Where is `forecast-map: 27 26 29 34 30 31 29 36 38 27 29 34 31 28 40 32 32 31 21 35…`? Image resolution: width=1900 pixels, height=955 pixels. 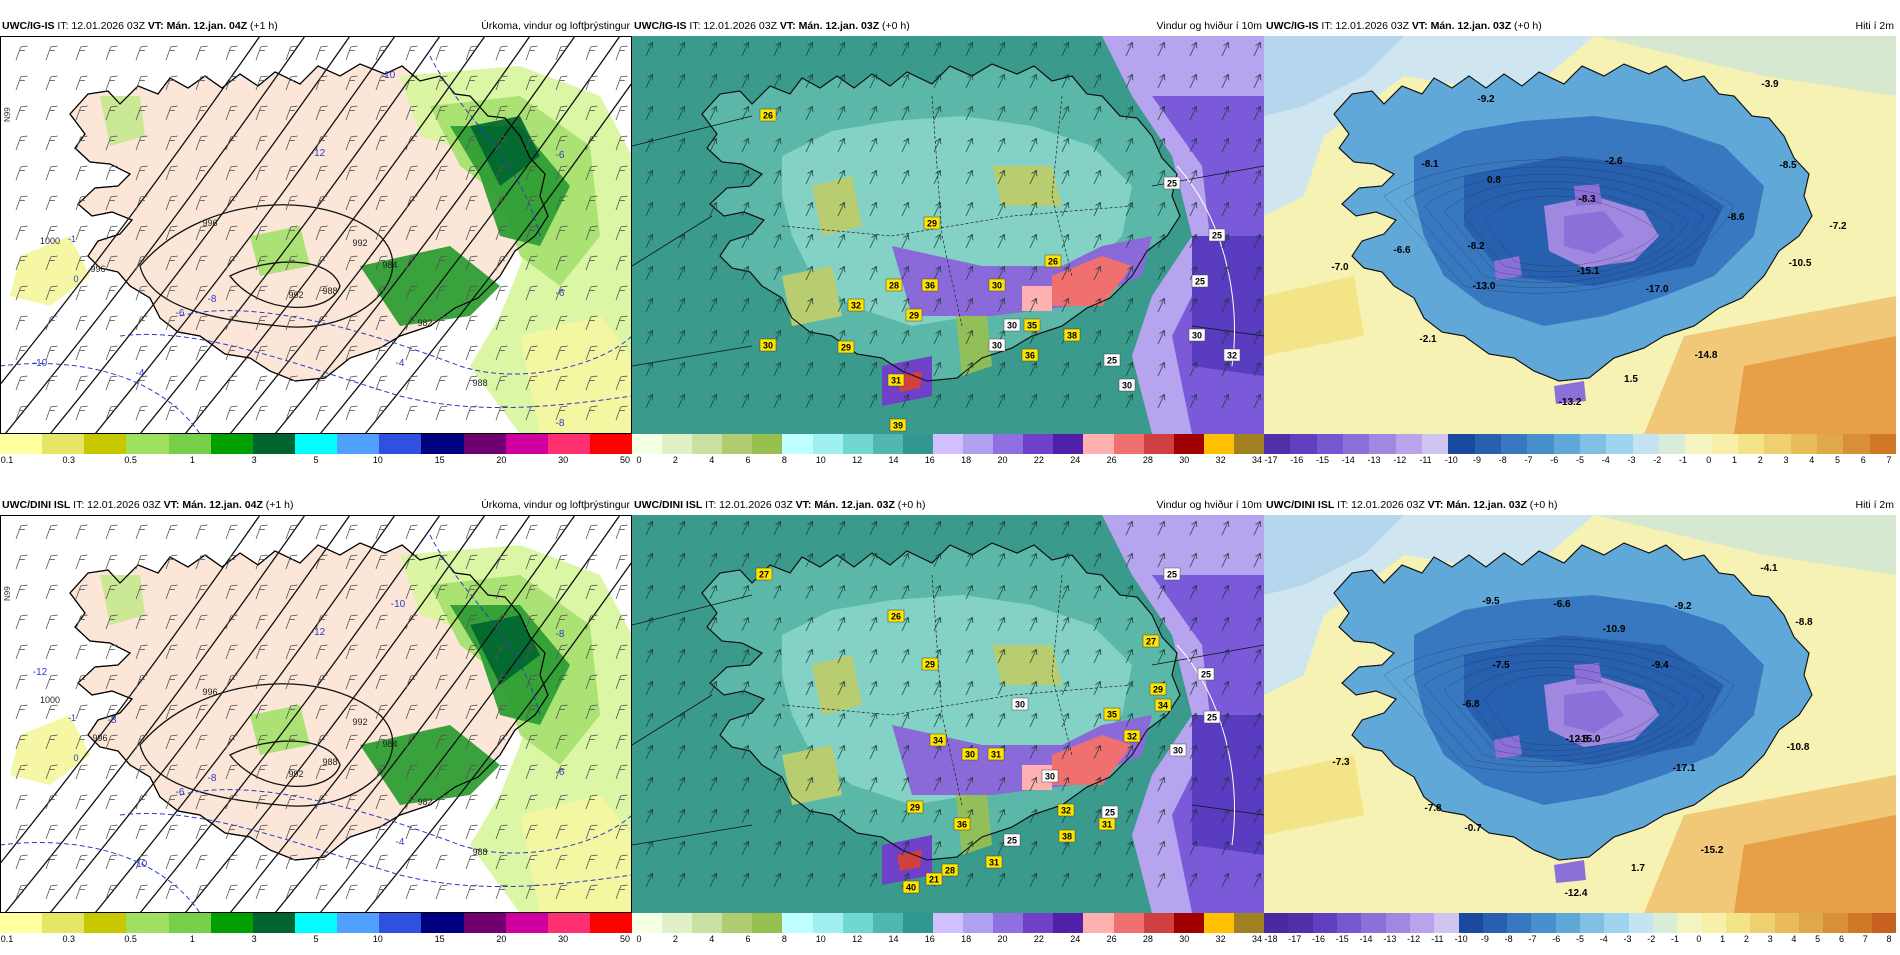 forecast-map: 27 26 29 34 30 31 29 36 38 27 29 34 31 28 40 32 32 31 21 35… is located at coordinates (948, 714).